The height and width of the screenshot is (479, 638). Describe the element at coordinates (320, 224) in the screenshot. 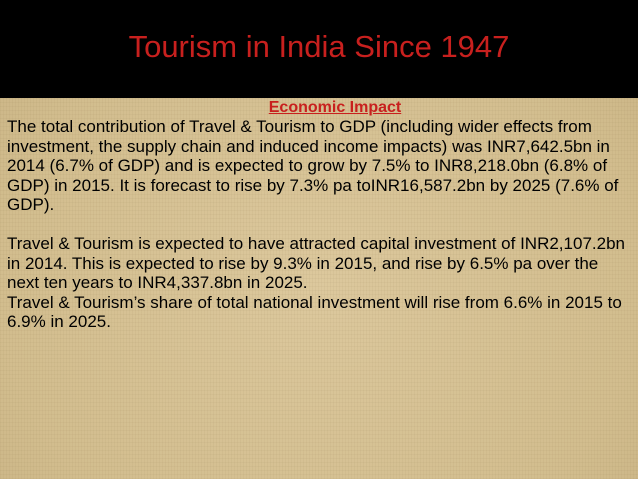

I see `paragraph-spacer` at that location.